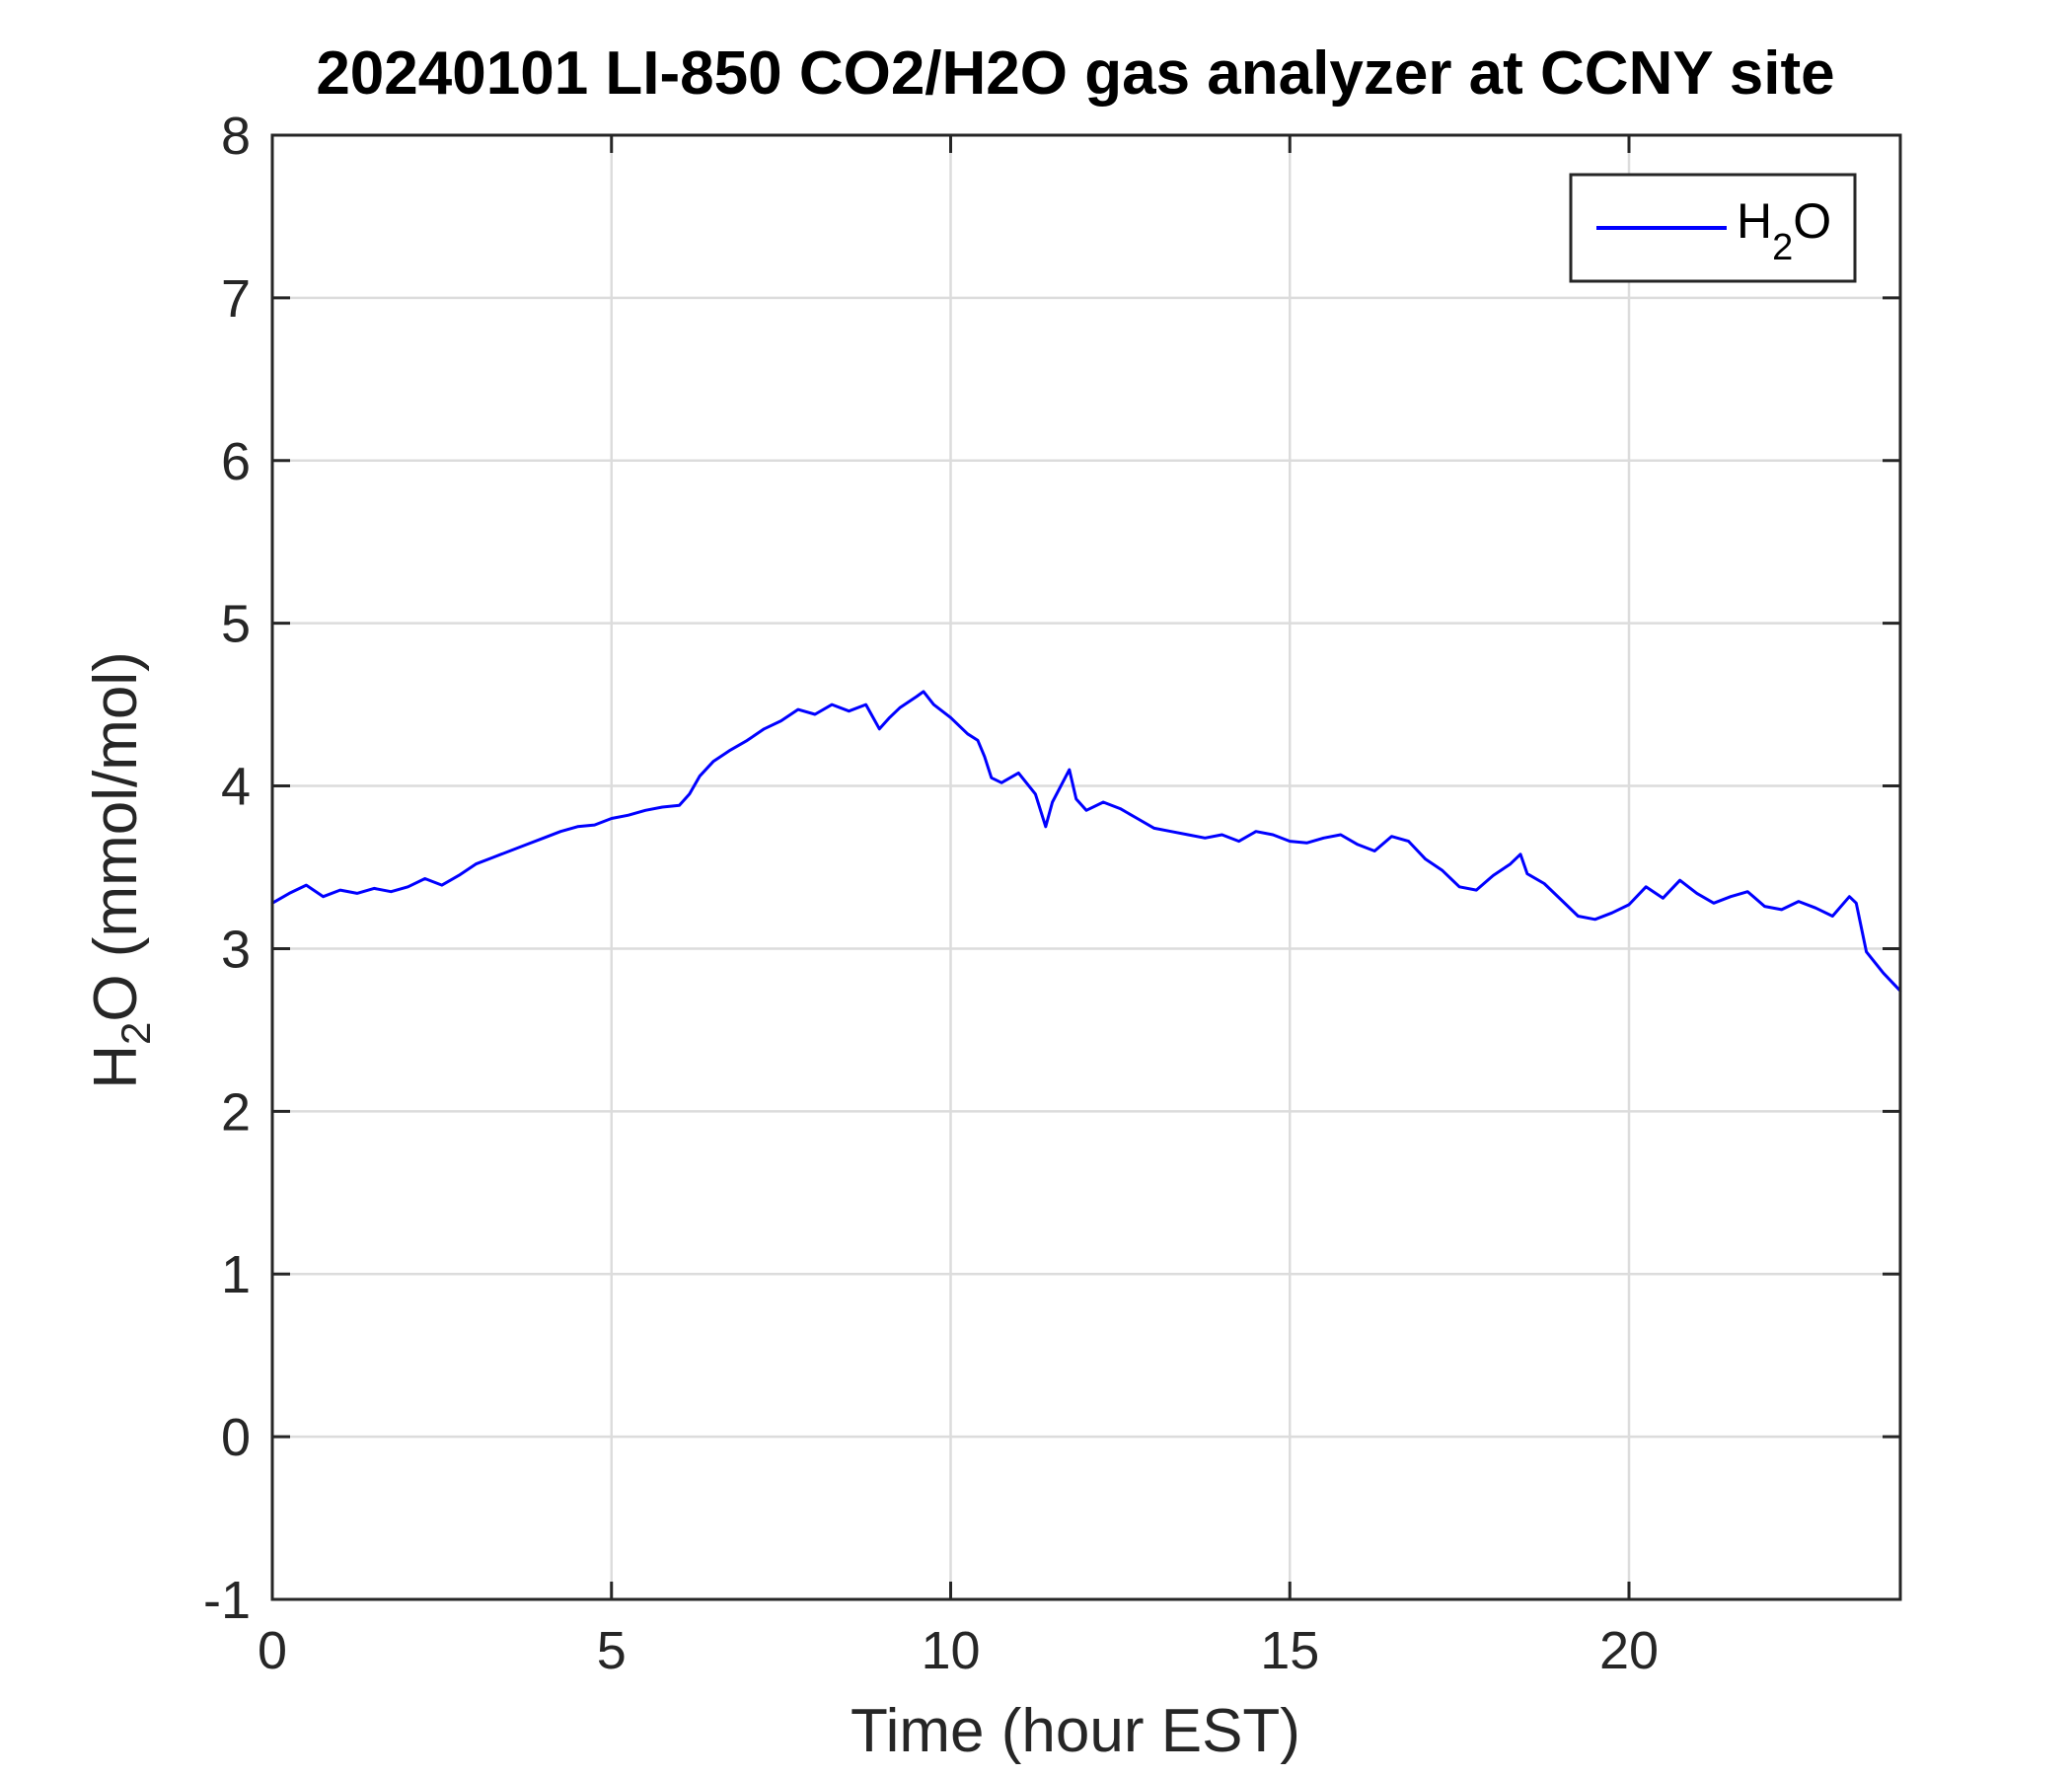  I want to click on y-tick-label: 1, so click(236, 1275).